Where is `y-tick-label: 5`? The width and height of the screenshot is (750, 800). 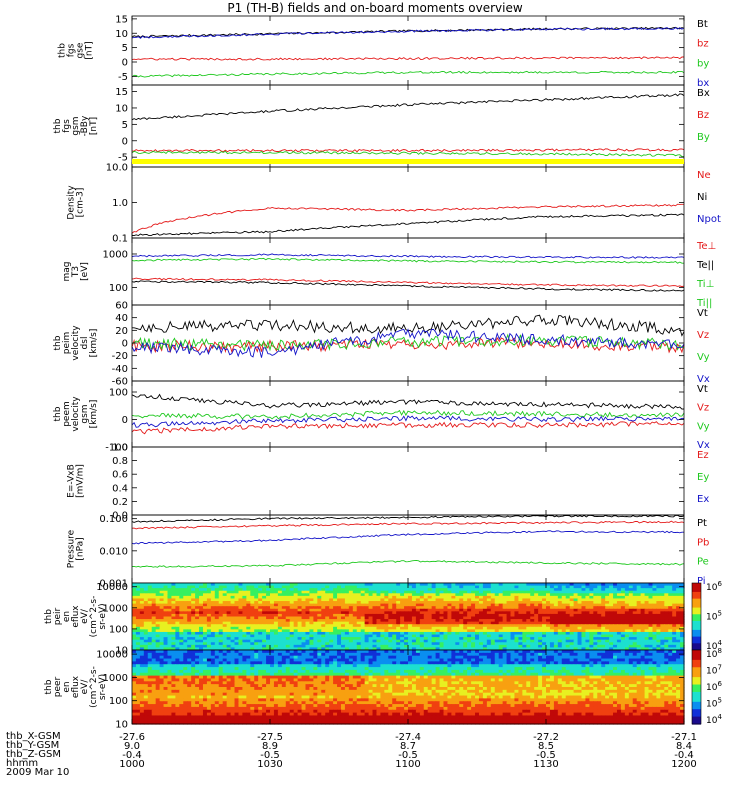
y-tick-label: 5 is located at coordinates (125, 125).